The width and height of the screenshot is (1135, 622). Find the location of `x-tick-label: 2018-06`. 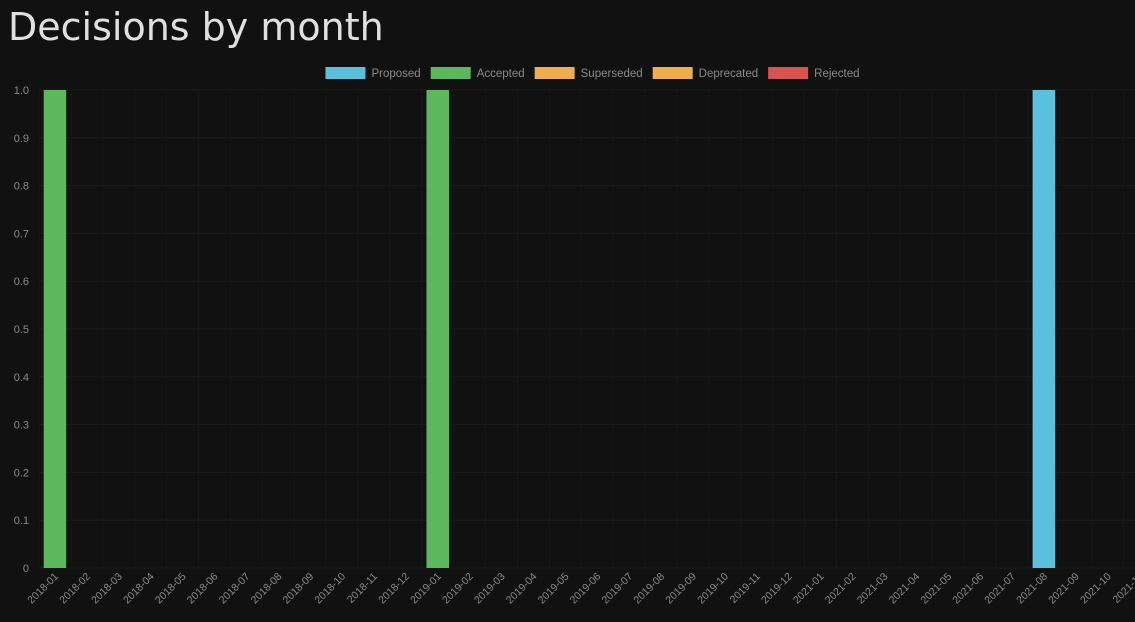

x-tick-label: 2018-06 is located at coordinates (203, 589).